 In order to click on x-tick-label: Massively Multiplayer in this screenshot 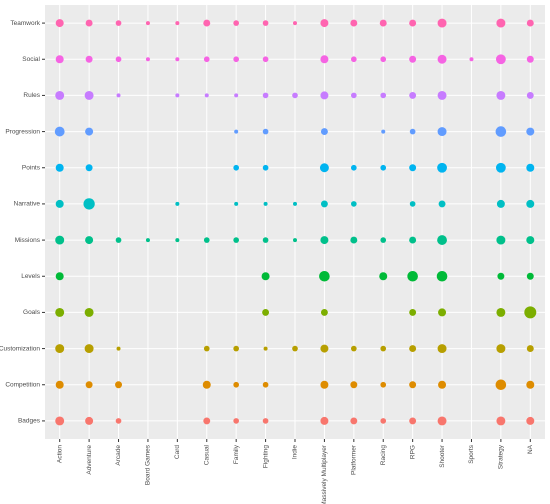, I will do `click(324, 474)`.